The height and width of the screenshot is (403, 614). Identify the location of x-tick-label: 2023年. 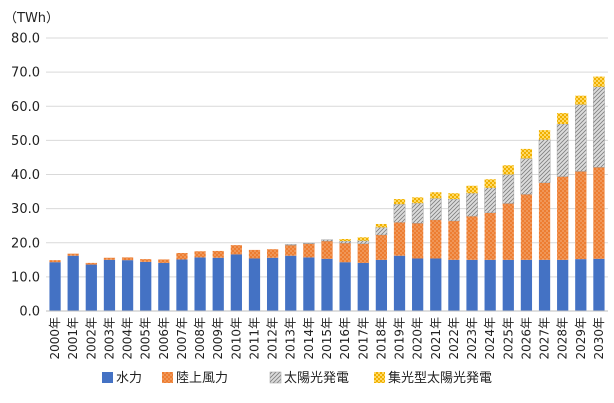
(472, 338).